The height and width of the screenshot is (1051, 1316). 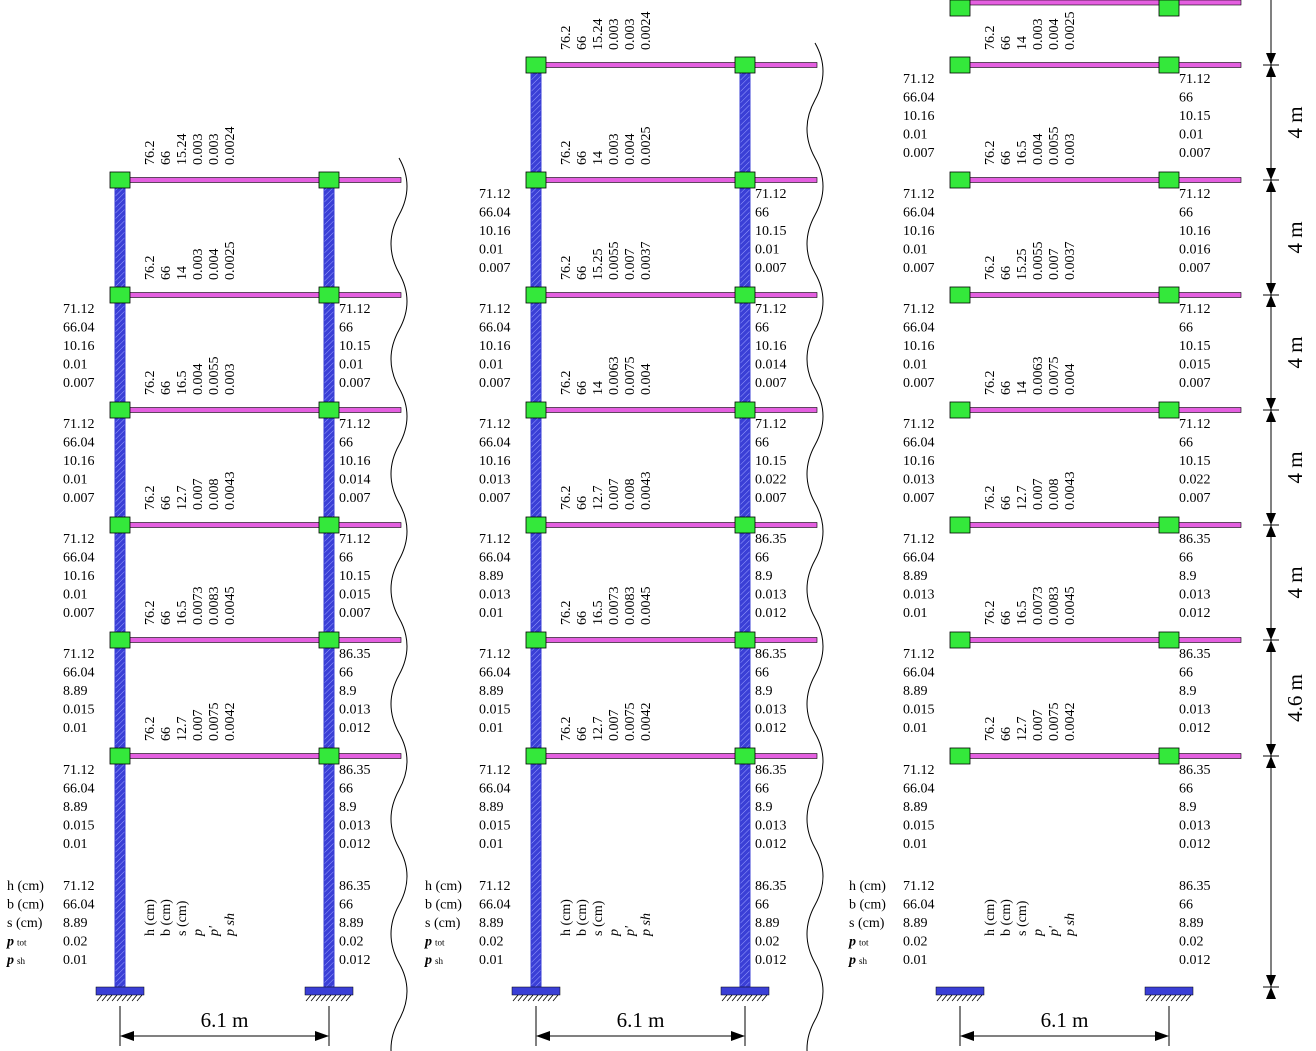 What do you see at coordinates (630, 150) in the screenshot?
I see `beam-property-value: 0.004` at bounding box center [630, 150].